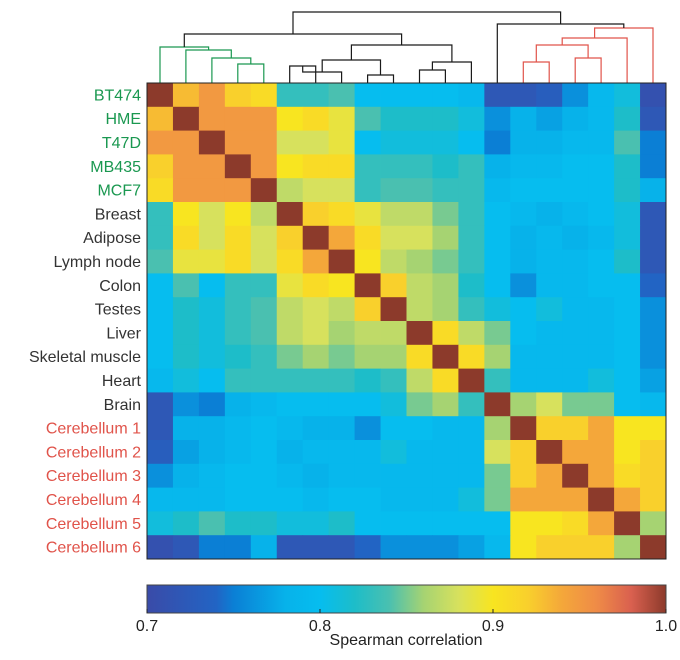 This screenshot has width=680, height=660. What do you see at coordinates (122, 405) in the screenshot?
I see `row-label: Brain` at bounding box center [122, 405].